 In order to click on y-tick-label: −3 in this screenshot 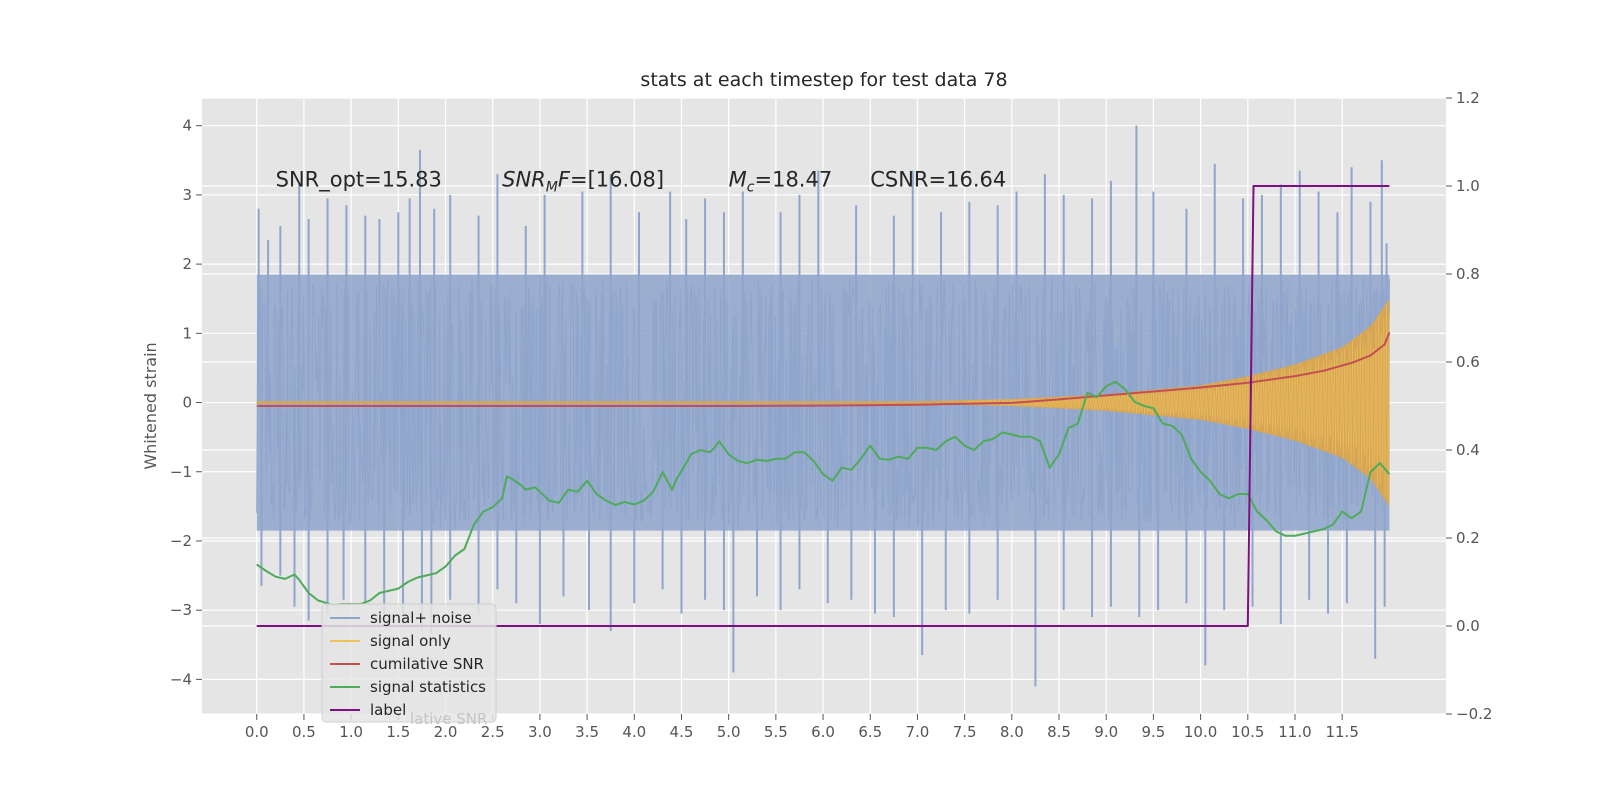, I will do `click(181, 610)`.